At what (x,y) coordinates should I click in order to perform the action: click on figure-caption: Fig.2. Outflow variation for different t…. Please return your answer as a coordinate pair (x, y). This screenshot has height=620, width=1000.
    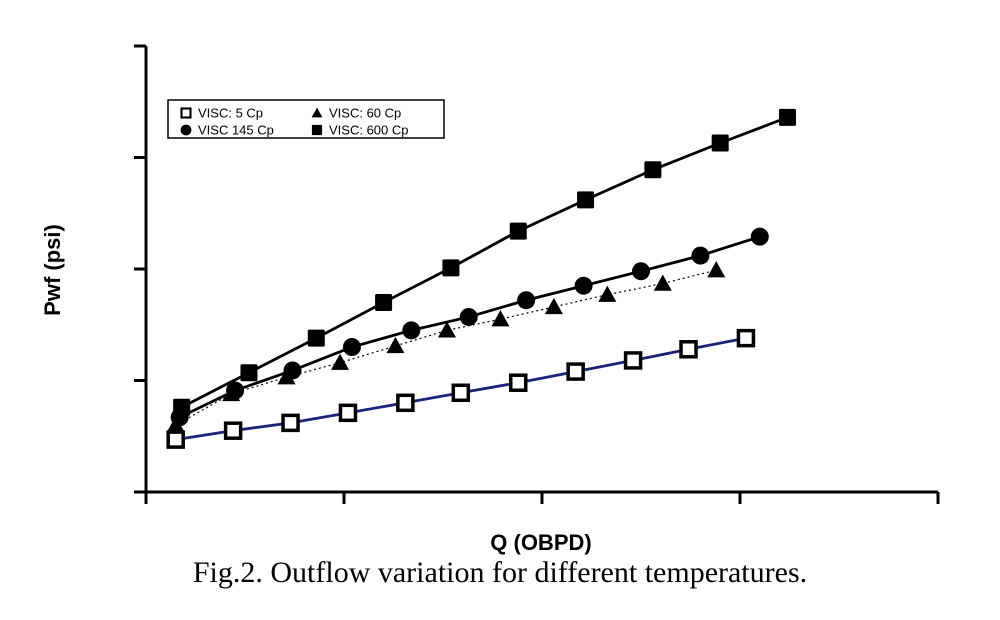
    Looking at the image, I should click on (500, 572).